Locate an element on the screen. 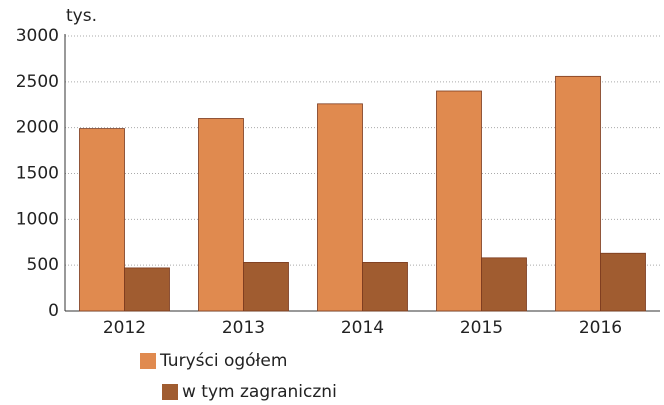 This screenshot has width=664, height=405. x-tick-label: 2015 is located at coordinates (481, 328).